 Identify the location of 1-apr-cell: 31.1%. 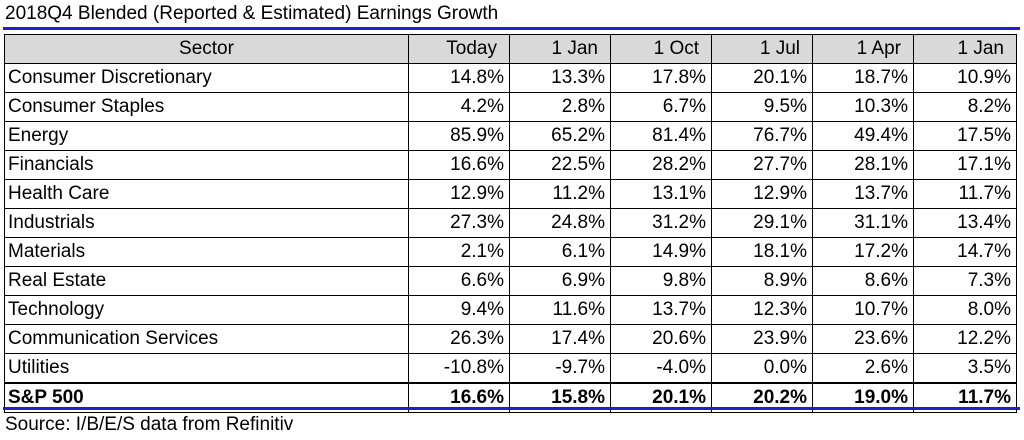
(863, 223).